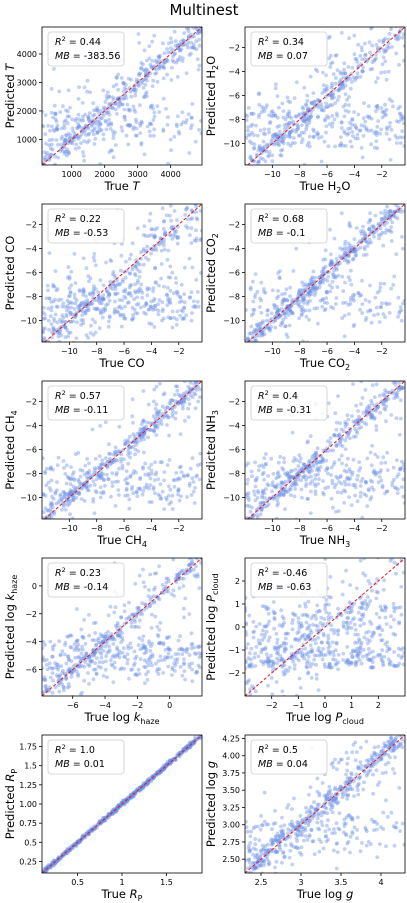 The width and height of the screenshot is (407, 903). What do you see at coordinates (325, 96) in the screenshot?
I see `axes-frame` at bounding box center [325, 96].